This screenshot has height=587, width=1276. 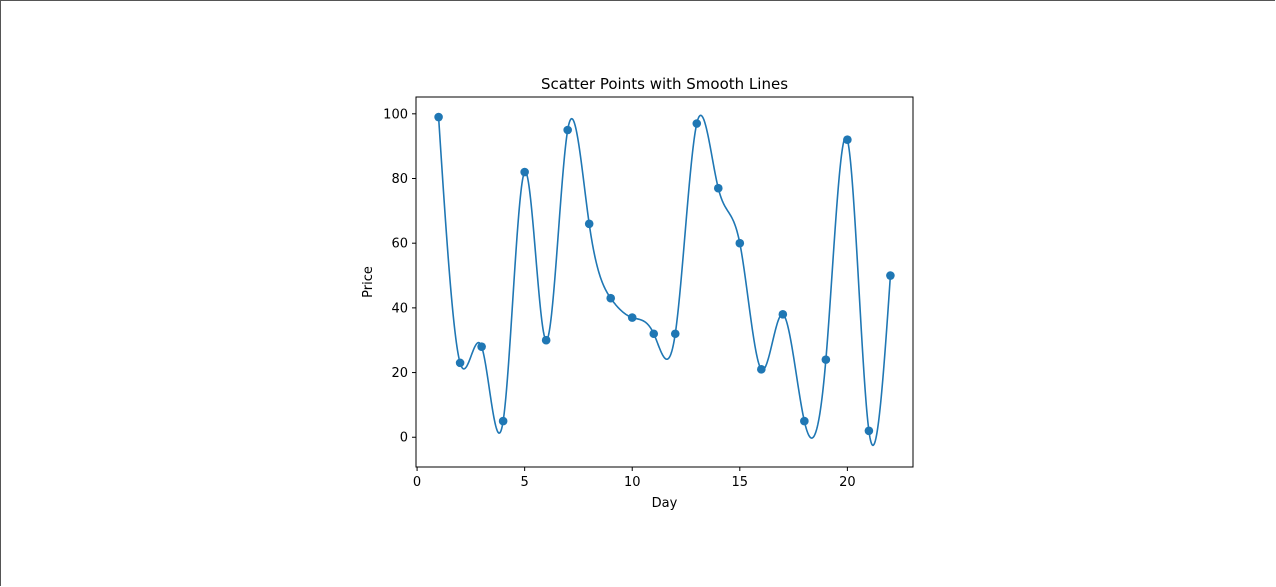 I want to click on y-tick-label: 80, so click(x=399, y=179).